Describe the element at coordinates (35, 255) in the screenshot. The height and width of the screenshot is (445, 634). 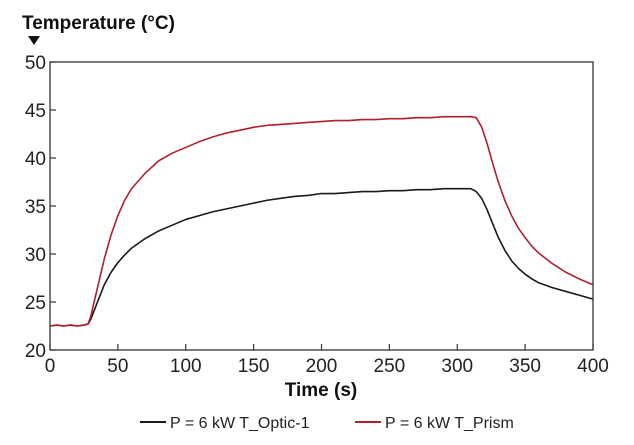
I see `y-tick-label: 30` at that location.